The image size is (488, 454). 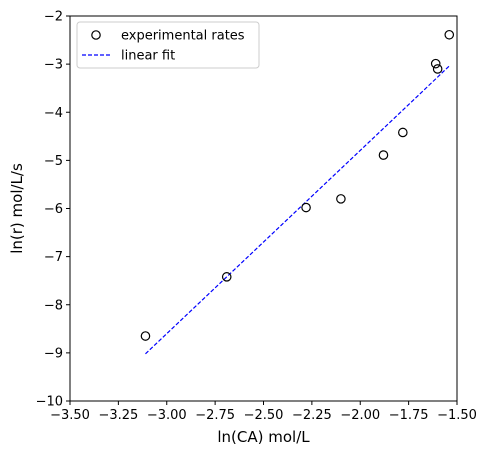 I want to click on y-tick-label: −9, so click(x=53, y=353).